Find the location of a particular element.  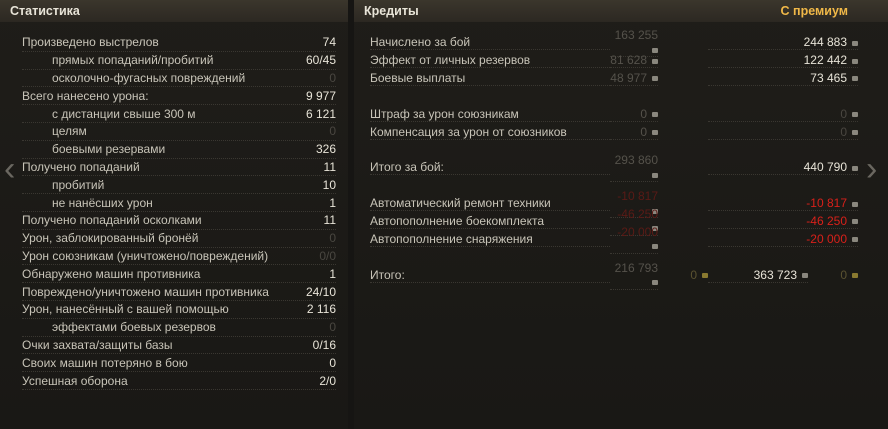

base-credit-value: 81 628 is located at coordinates (628, 60).